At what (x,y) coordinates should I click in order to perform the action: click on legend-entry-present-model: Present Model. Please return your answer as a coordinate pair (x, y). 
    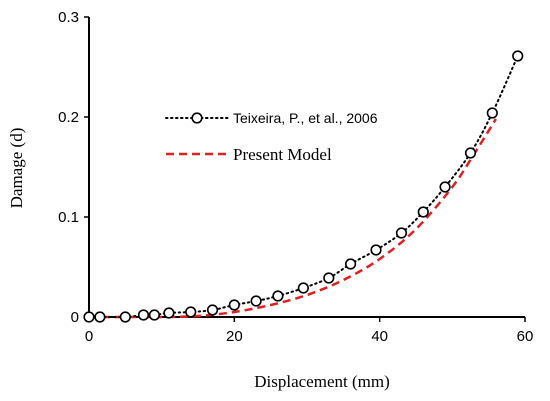
    Looking at the image, I should click on (249, 154).